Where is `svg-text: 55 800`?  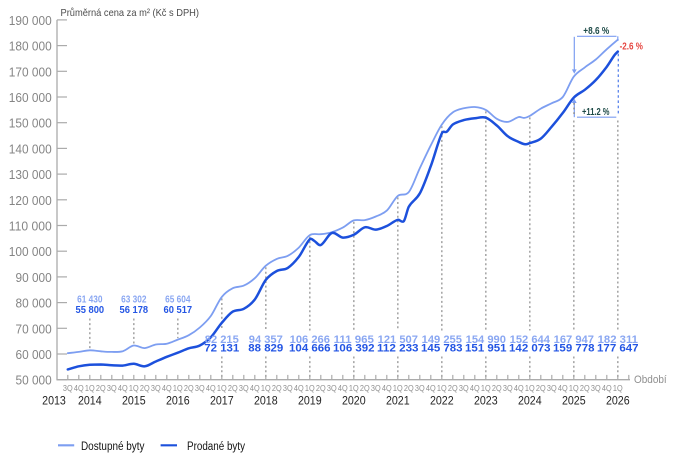 svg-text: 55 800 is located at coordinates (90, 310).